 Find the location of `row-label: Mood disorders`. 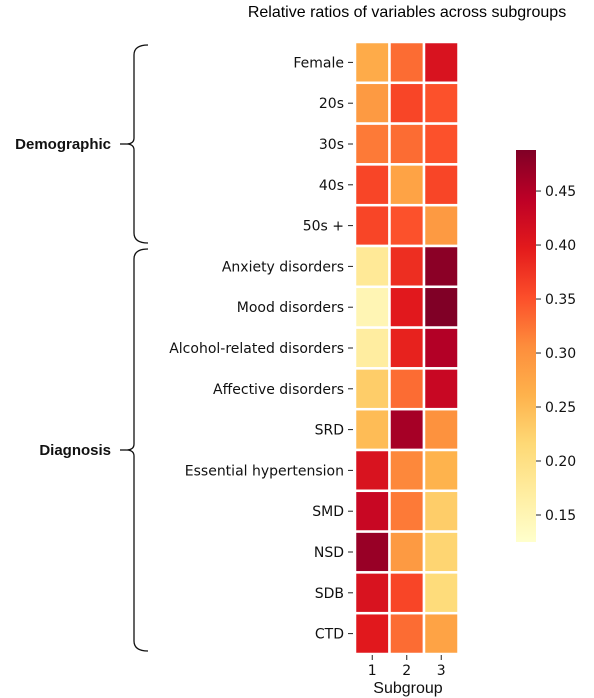

row-label: Mood disorders is located at coordinates (290, 308).